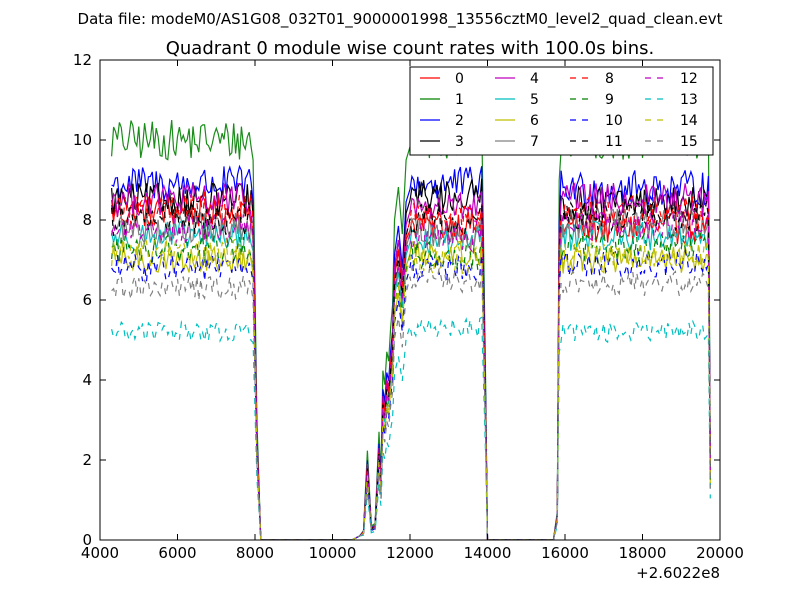  I want to click on legend-label-0: 0, so click(459, 79).